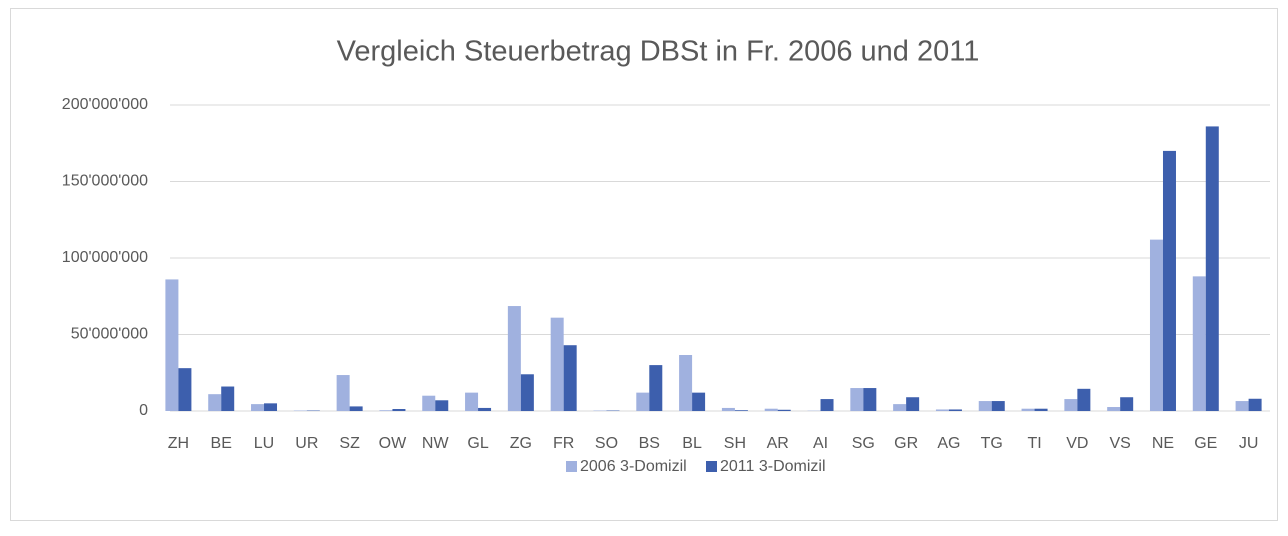 The image size is (1288, 536). I want to click on x-tick-label: GR, so click(906, 443).